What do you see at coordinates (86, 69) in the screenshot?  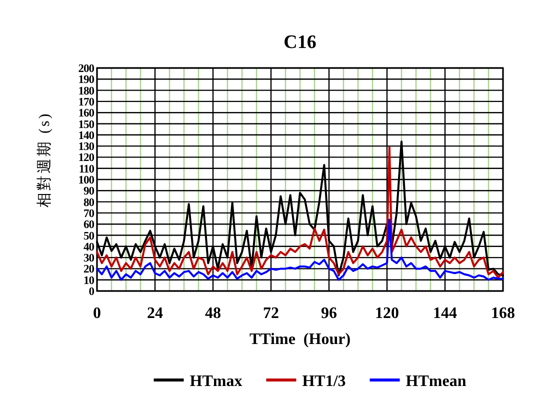 I see `y-tick-label: 200` at bounding box center [86, 69].